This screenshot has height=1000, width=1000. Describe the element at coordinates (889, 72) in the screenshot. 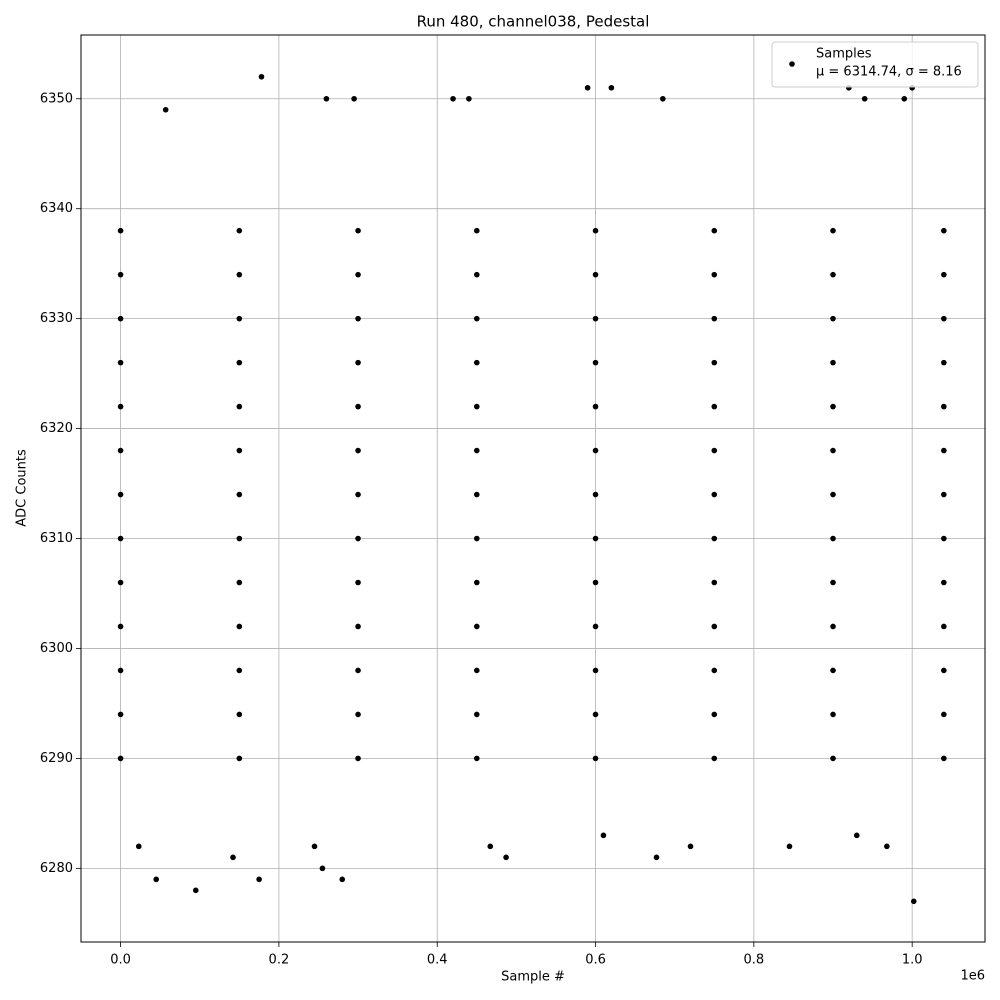

I see `legend-stats: μ = 6314.74, σ = 8.16` at that location.